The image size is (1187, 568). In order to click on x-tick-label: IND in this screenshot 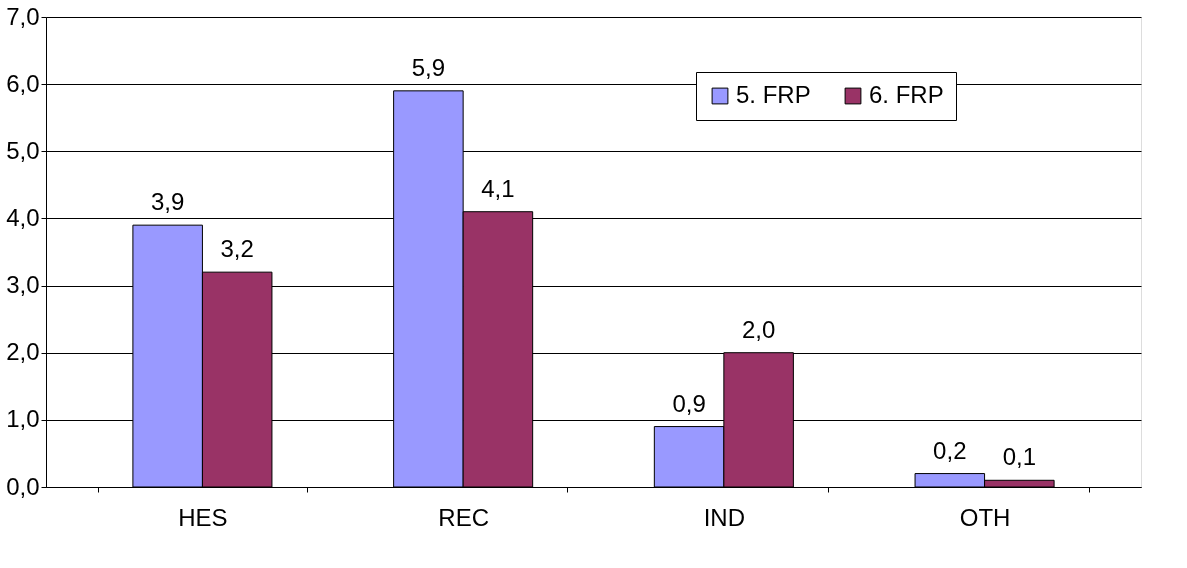, I will do `click(724, 517)`.